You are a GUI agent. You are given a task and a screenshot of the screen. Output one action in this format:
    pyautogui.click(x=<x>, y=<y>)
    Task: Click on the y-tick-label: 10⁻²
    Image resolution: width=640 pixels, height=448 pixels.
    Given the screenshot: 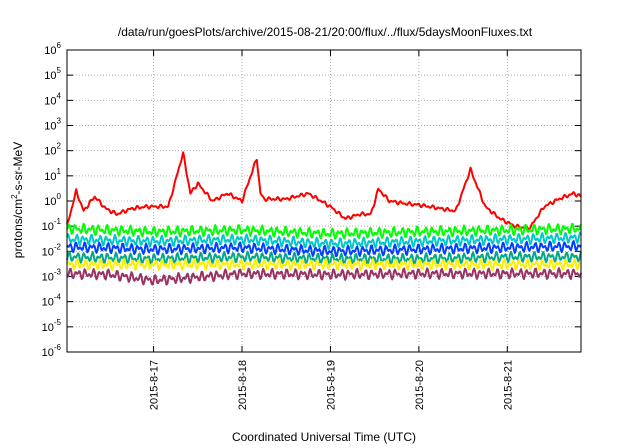 What is the action you would take?
    pyautogui.click(x=52, y=250)
    